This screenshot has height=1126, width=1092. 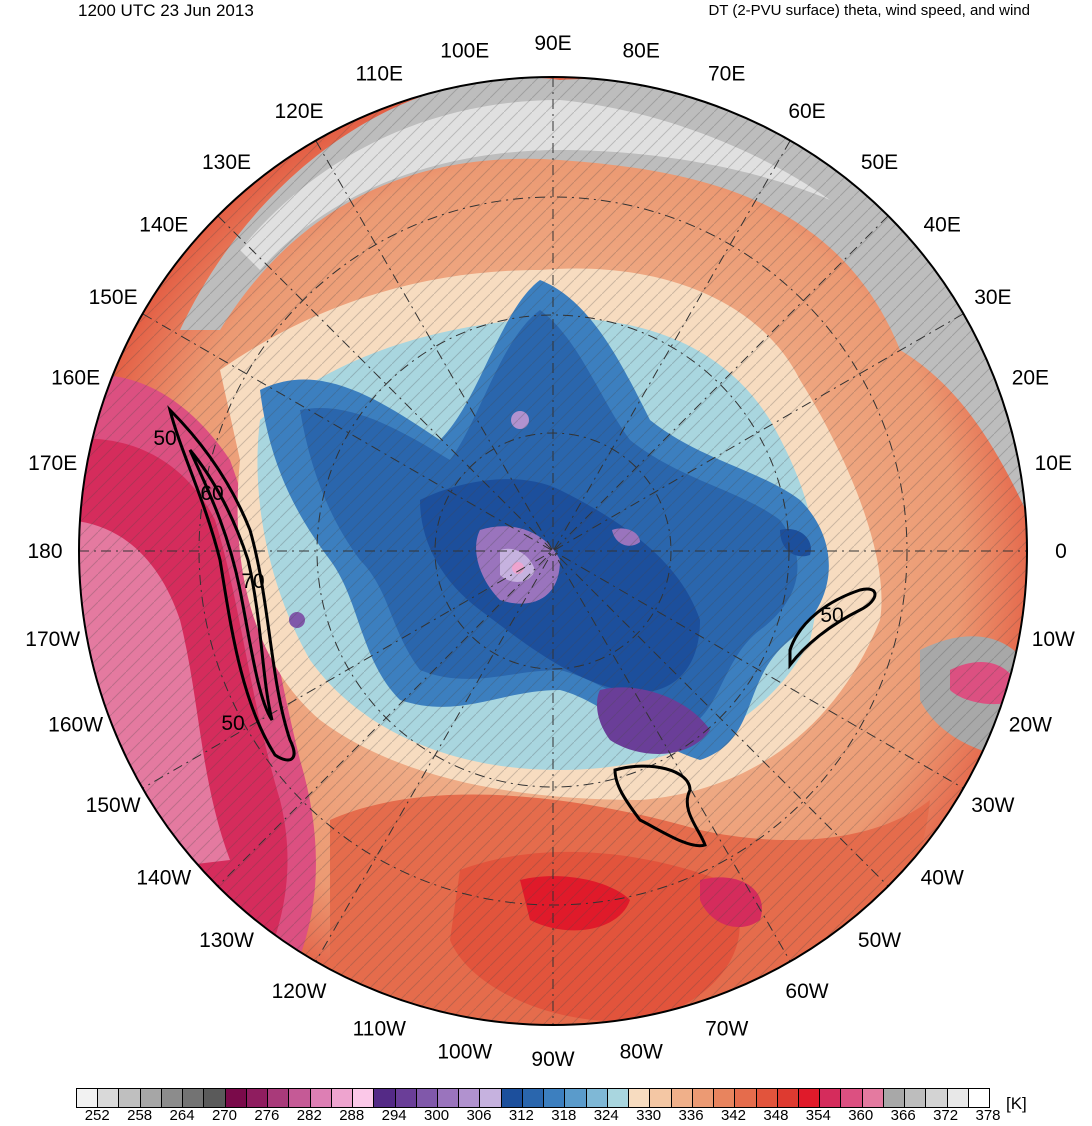 What do you see at coordinates (252, 581) in the screenshot?
I see `contour-label: 70` at bounding box center [252, 581].